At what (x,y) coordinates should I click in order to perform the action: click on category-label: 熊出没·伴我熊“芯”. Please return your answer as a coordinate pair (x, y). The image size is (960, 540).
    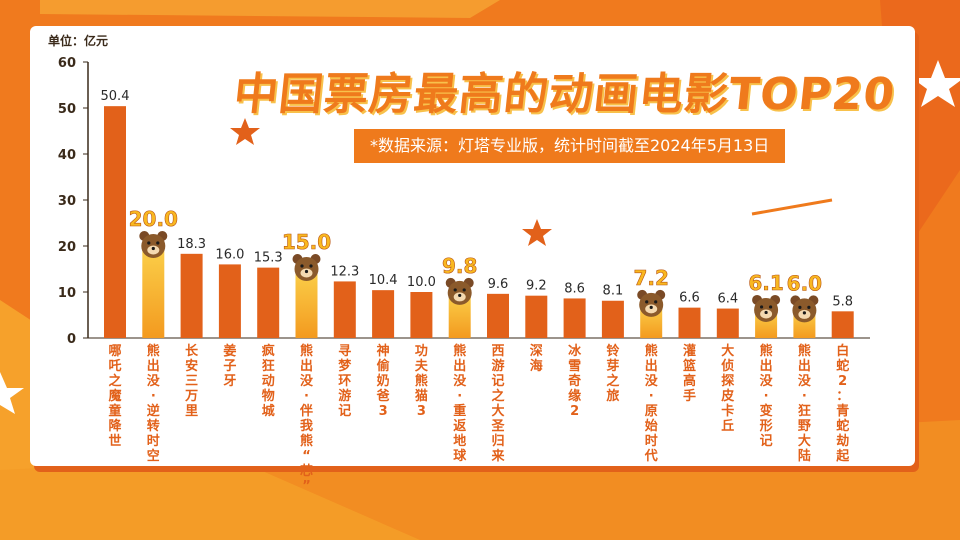
    Looking at the image, I should click on (306, 418).